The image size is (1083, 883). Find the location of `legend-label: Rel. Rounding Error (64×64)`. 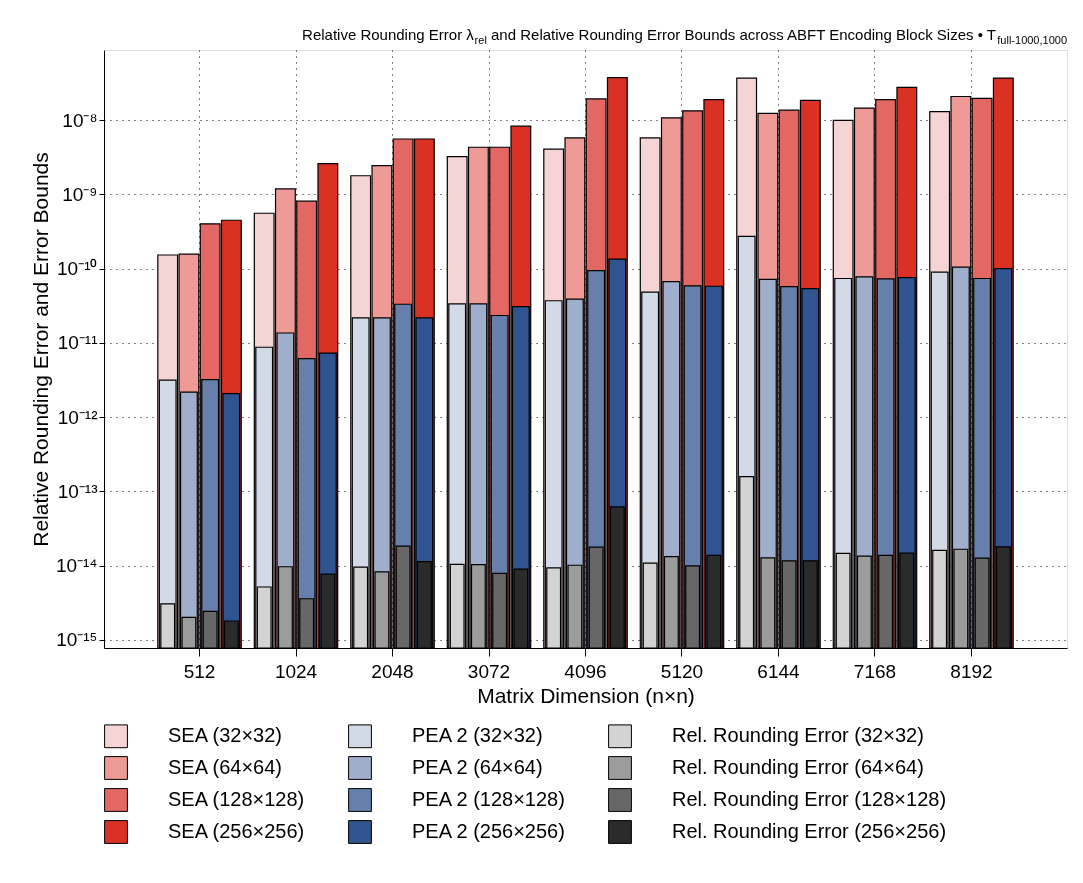

legend-label: Rel. Rounding Error (64×64) is located at coordinates (798, 767).